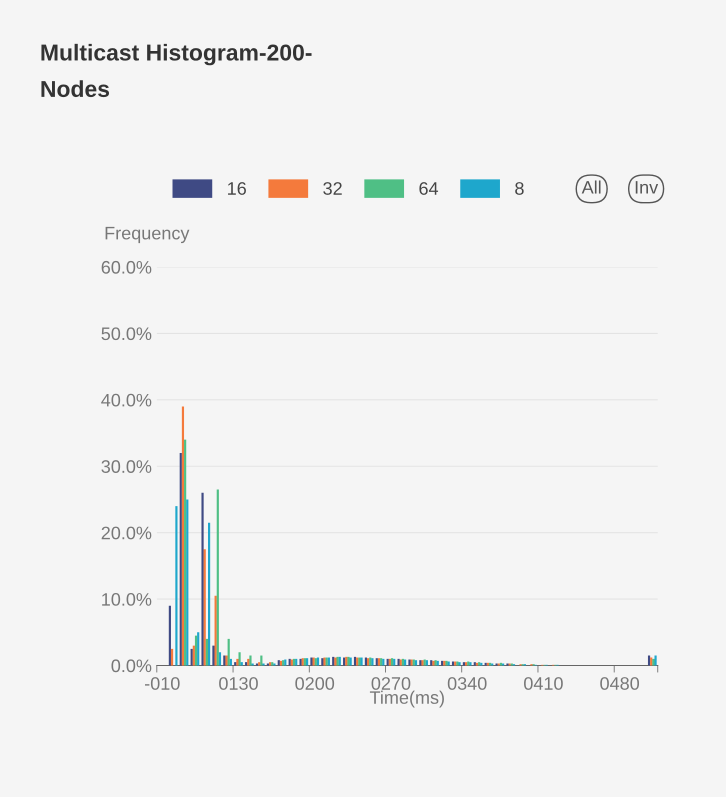 This screenshot has width=726, height=797. I want to click on legend-label: 64, so click(428, 188).